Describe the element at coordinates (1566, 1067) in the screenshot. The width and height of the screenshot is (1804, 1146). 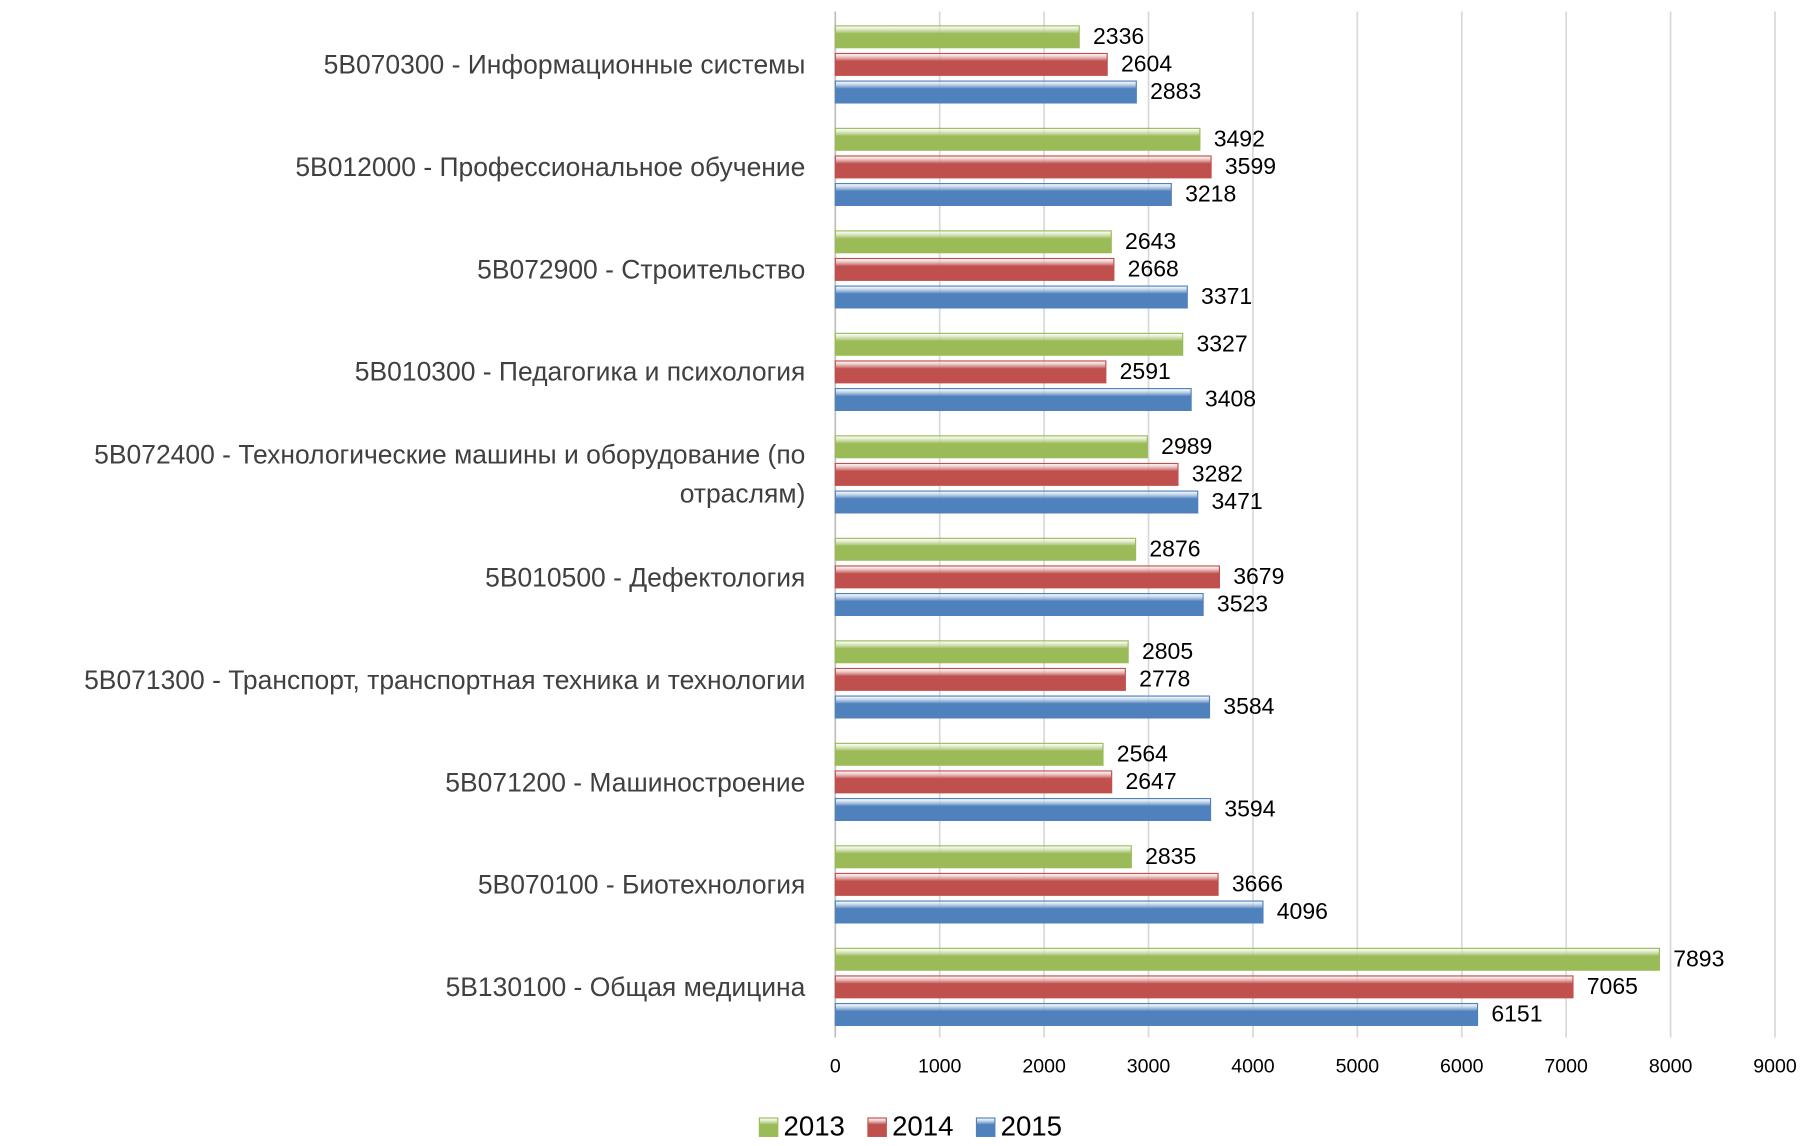
I see `x-tick-label: 7000` at that location.